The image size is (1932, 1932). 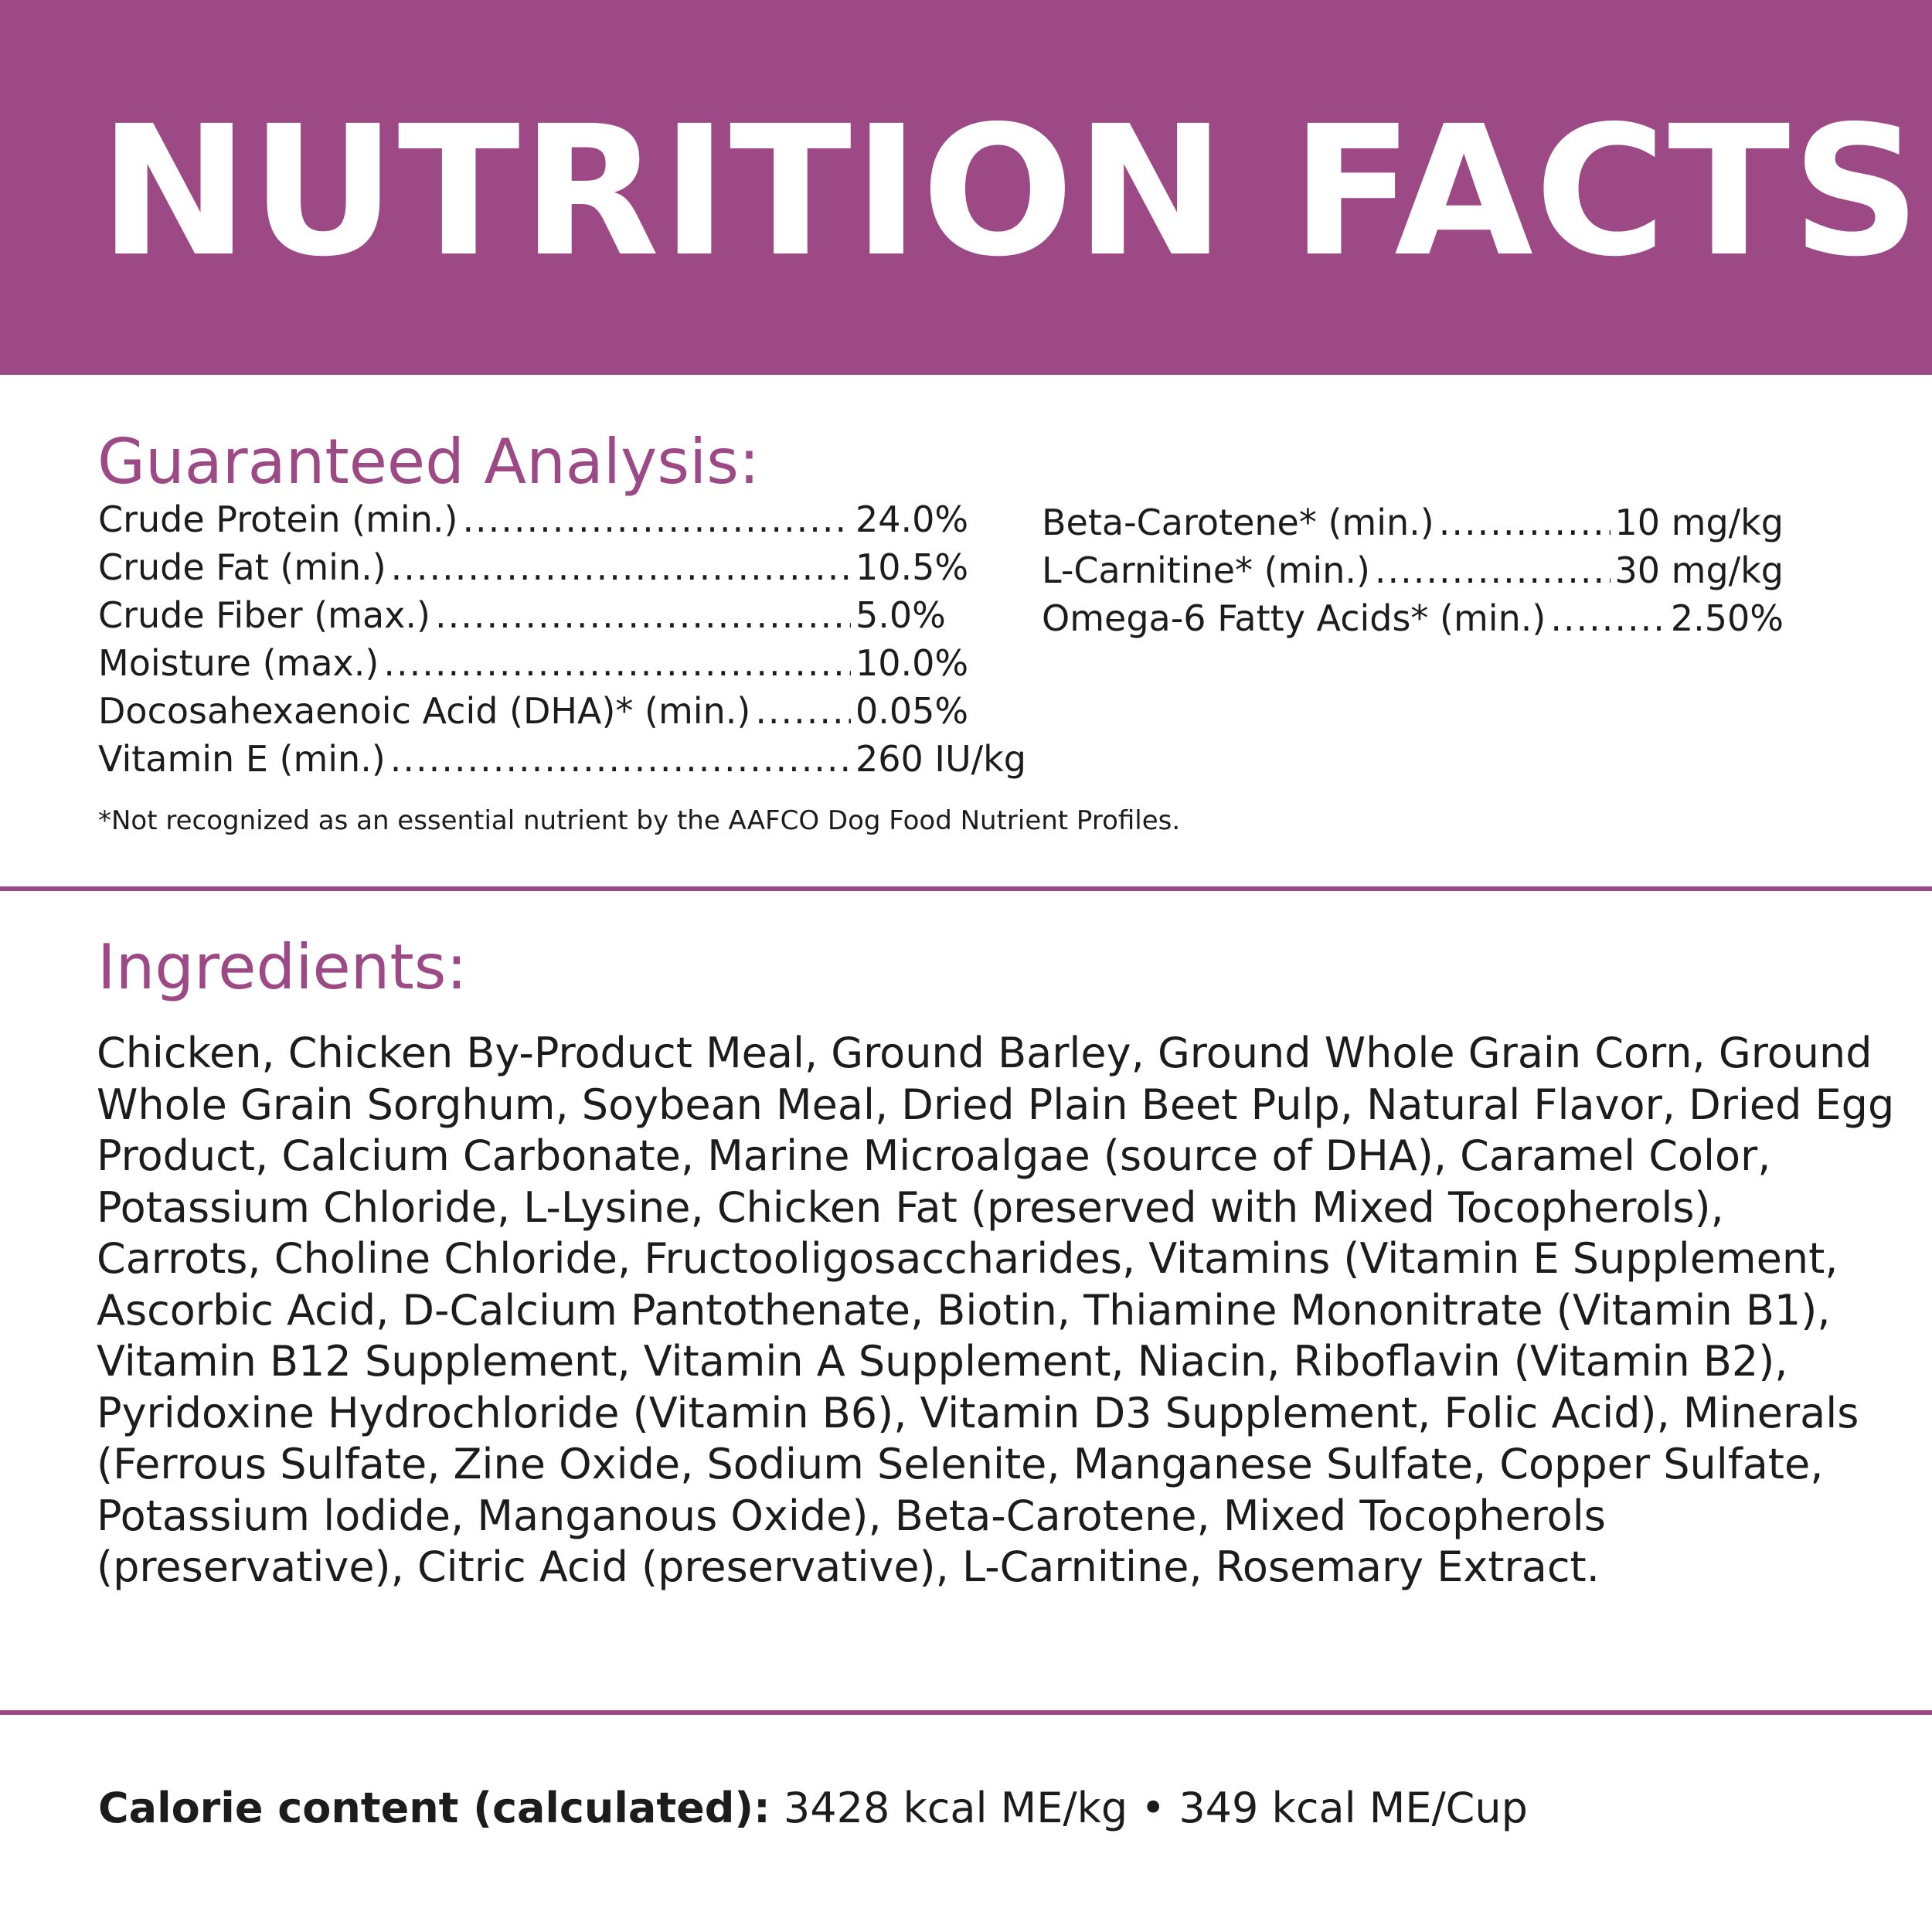 What do you see at coordinates (1156, 1808) in the screenshot?
I see `calorie-value: 3428 kcal ME/kg • 349 kcal ME/Cup` at bounding box center [1156, 1808].